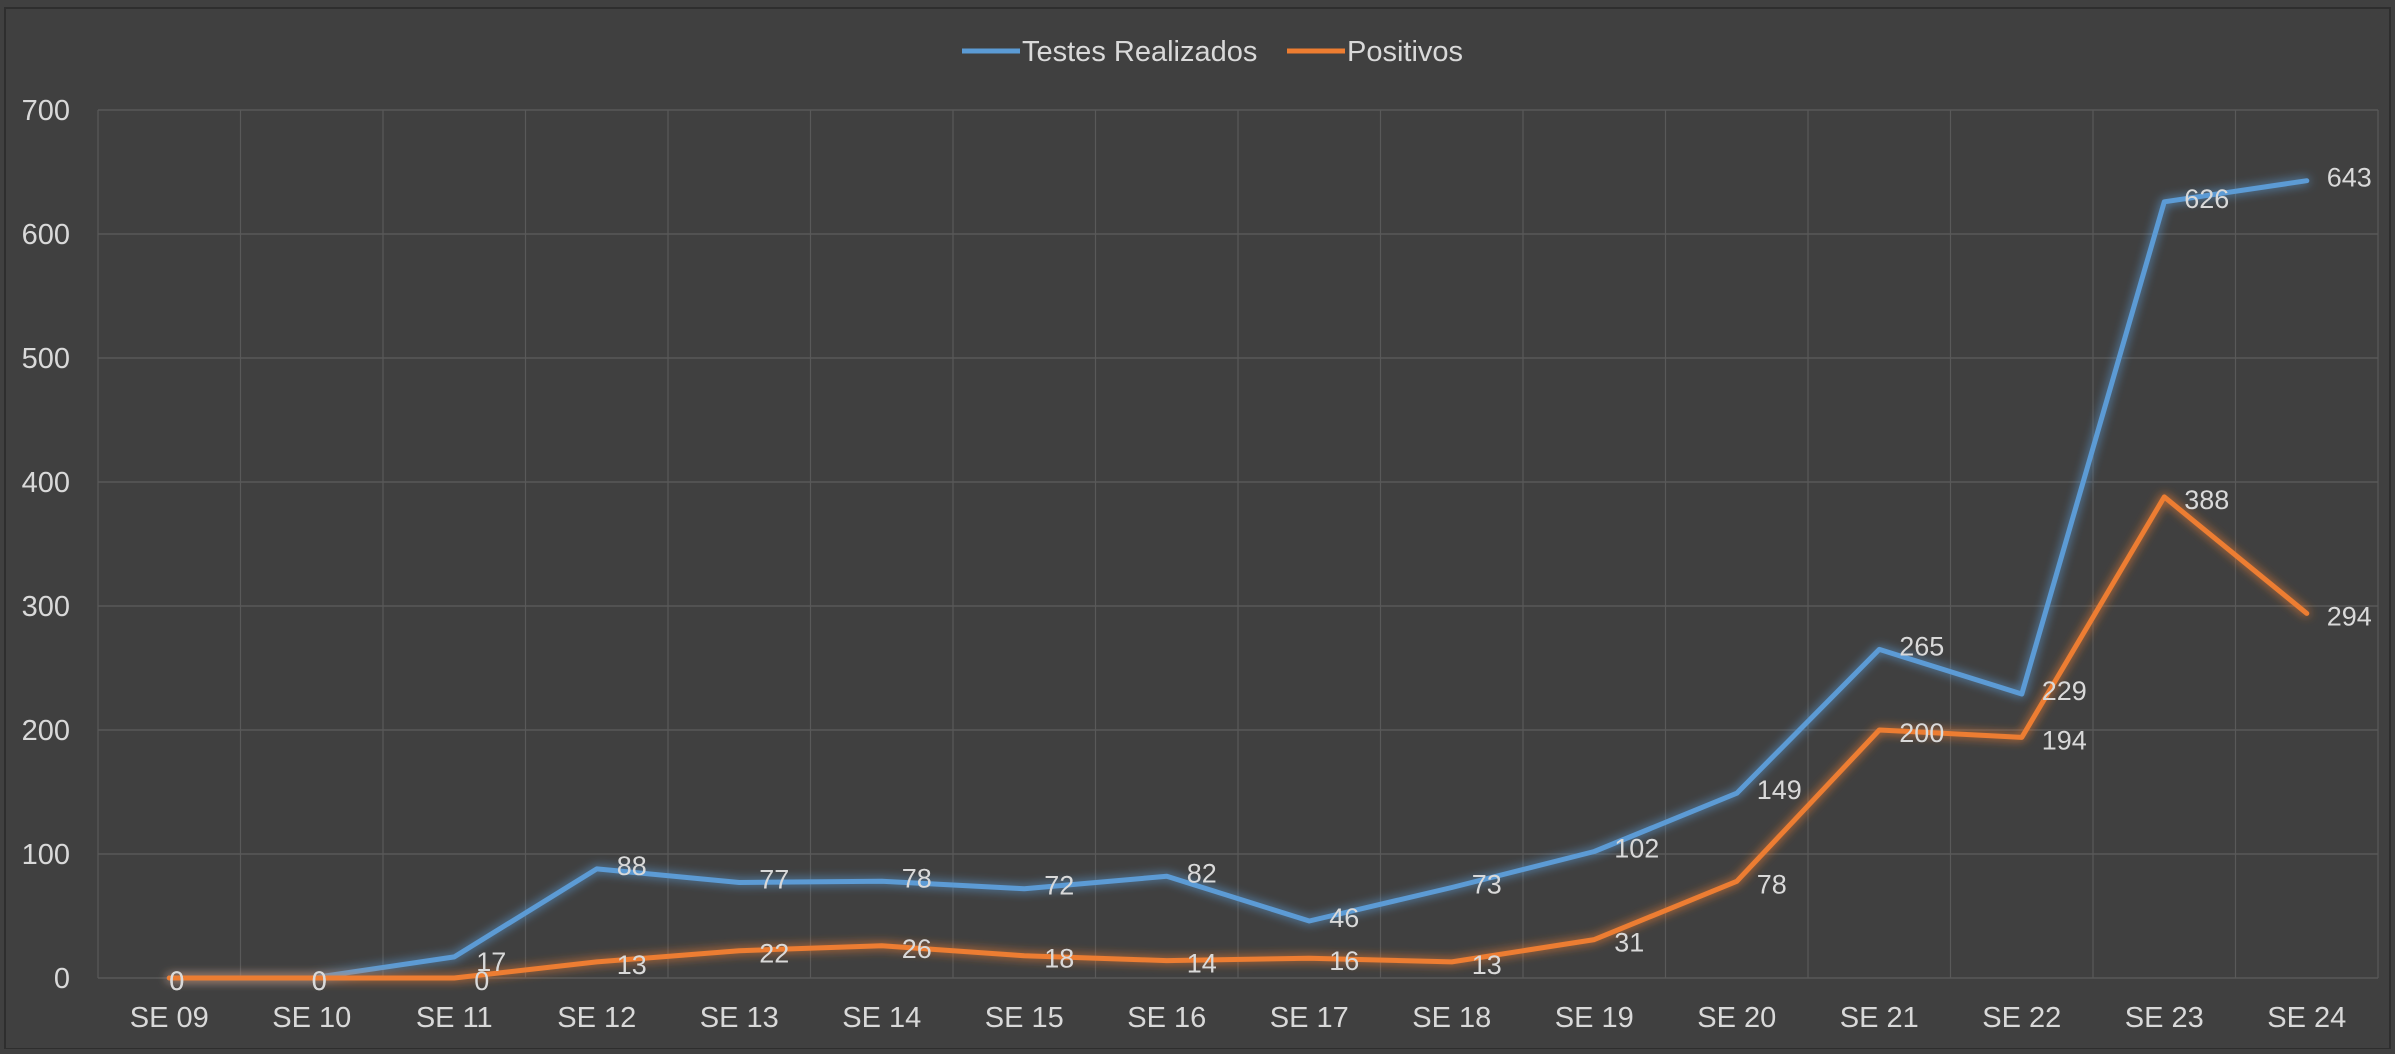 This screenshot has height=1054, width=2395. I want to click on data-label: 194, so click(2064, 740).